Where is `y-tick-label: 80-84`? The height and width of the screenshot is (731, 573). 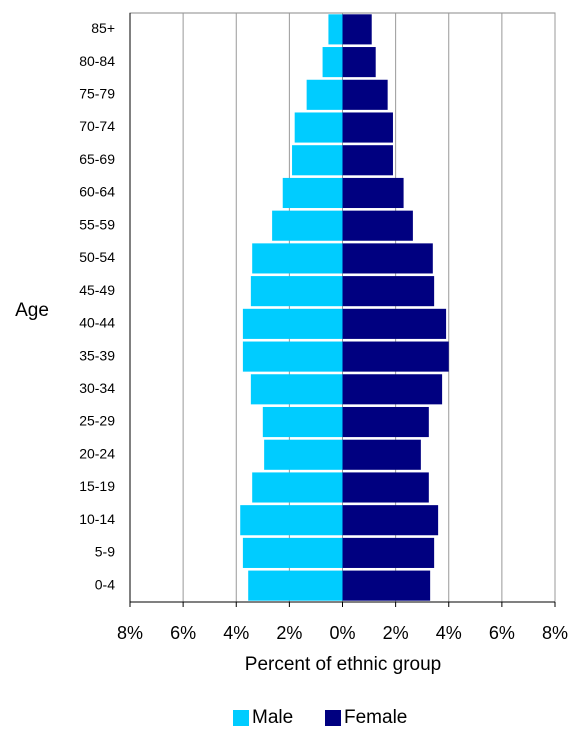
y-tick-label: 80-84 is located at coordinates (97, 61).